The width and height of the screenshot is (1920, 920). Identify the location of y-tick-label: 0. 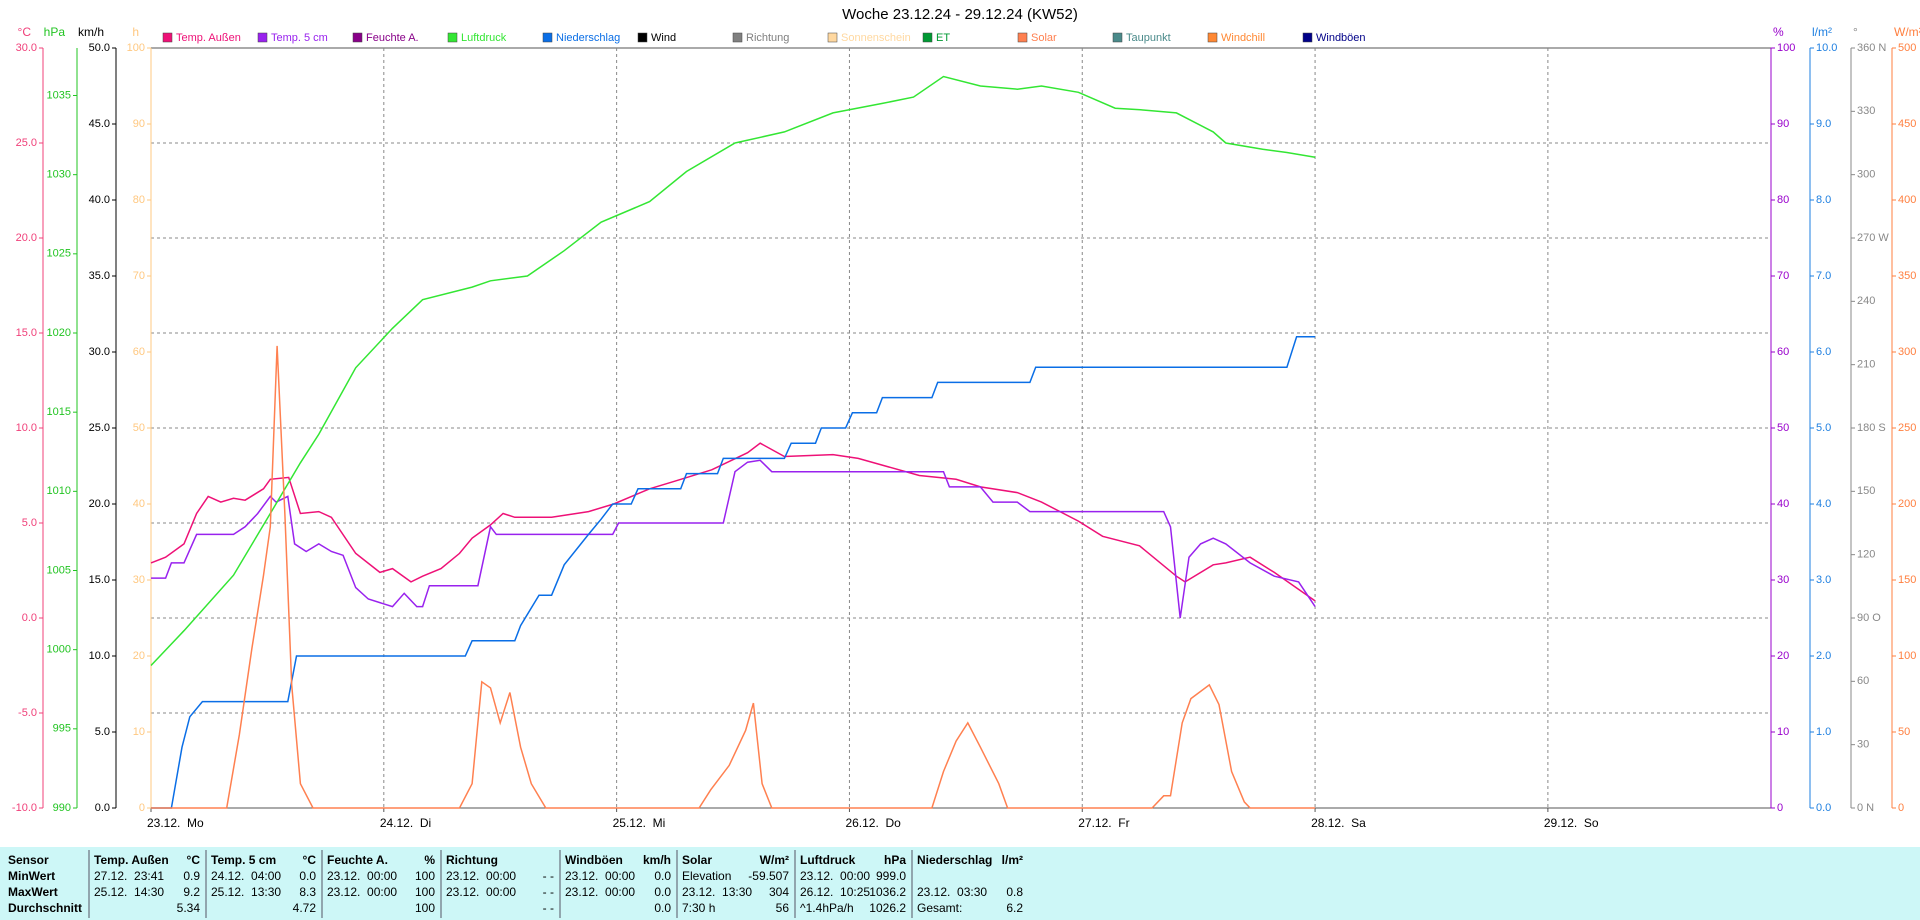
(1780, 808).